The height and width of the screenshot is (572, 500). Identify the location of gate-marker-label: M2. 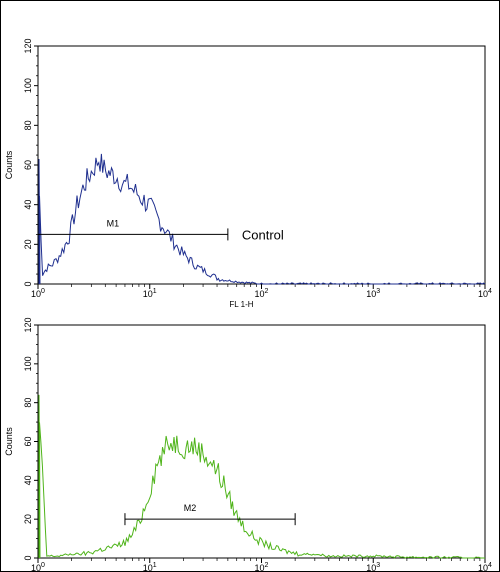
(190, 508).